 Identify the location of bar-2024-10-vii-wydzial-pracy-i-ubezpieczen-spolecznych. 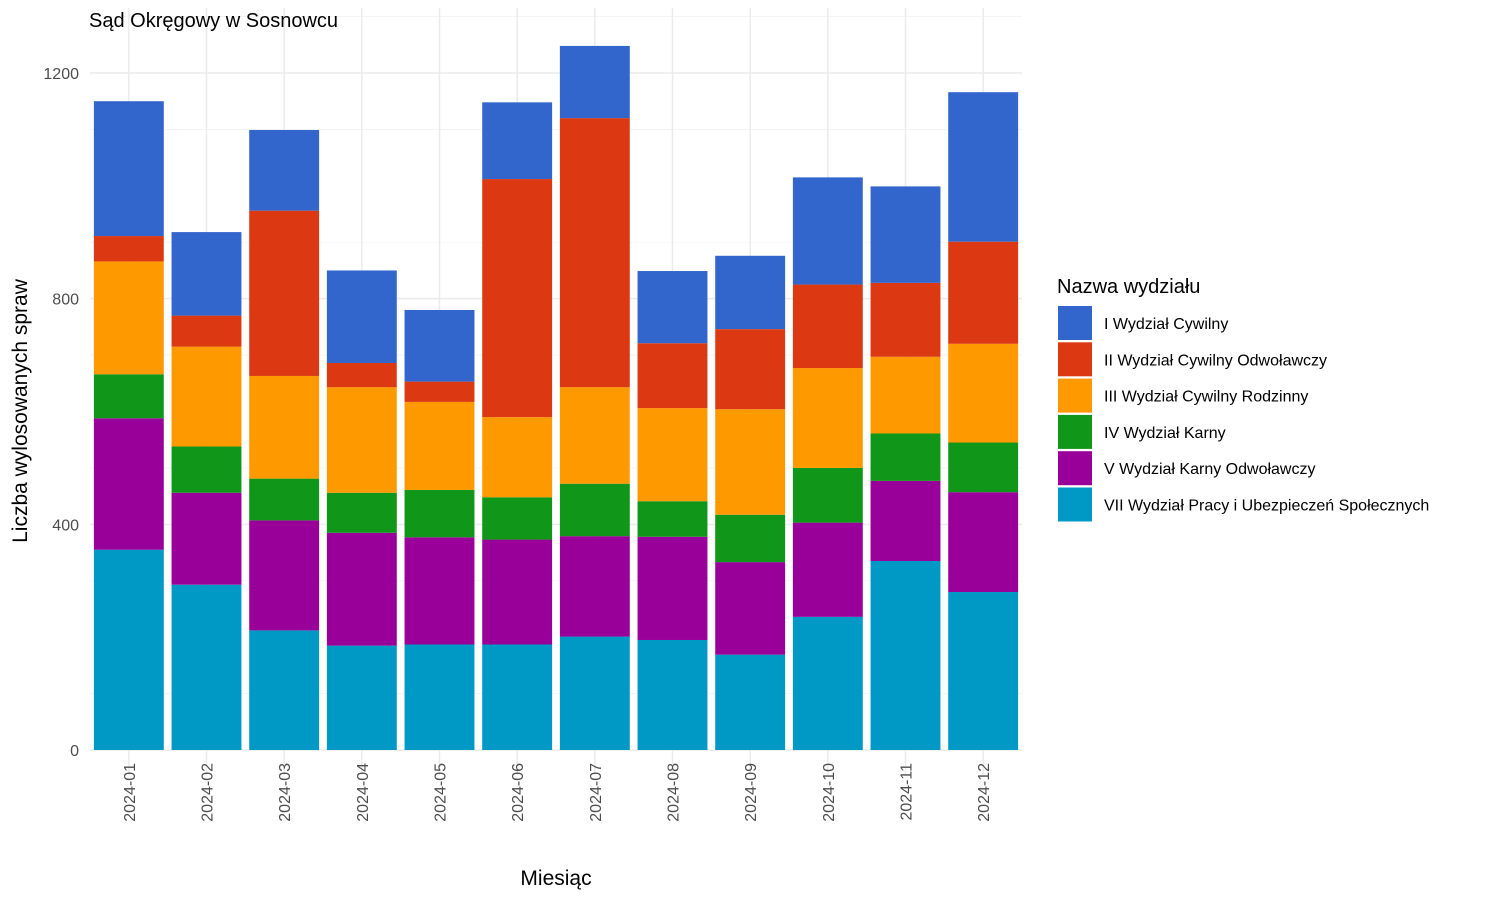
(827, 683).